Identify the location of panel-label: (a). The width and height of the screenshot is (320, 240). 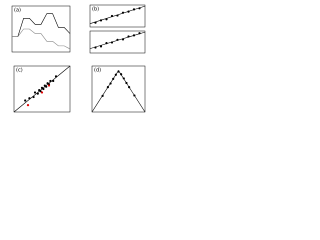
(17, 11).